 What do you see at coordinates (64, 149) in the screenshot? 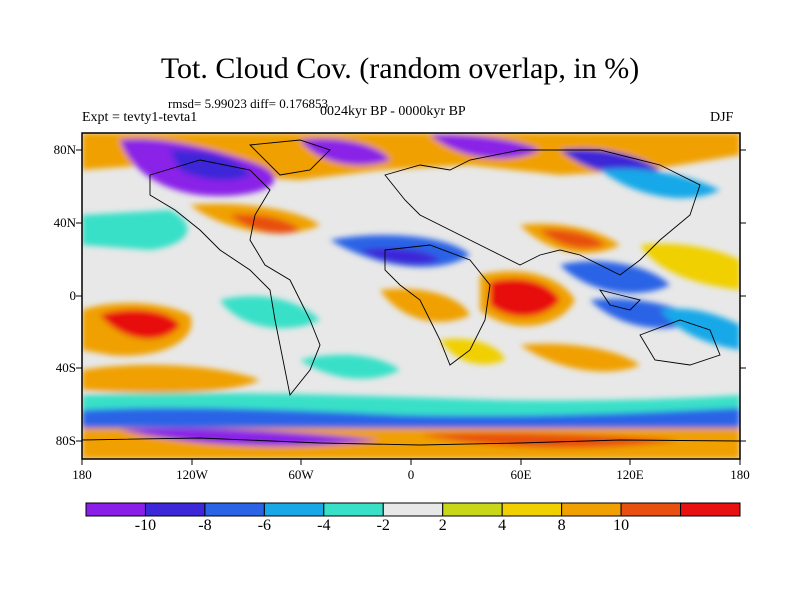
I see `lat-label-80n: 80N` at bounding box center [64, 149].